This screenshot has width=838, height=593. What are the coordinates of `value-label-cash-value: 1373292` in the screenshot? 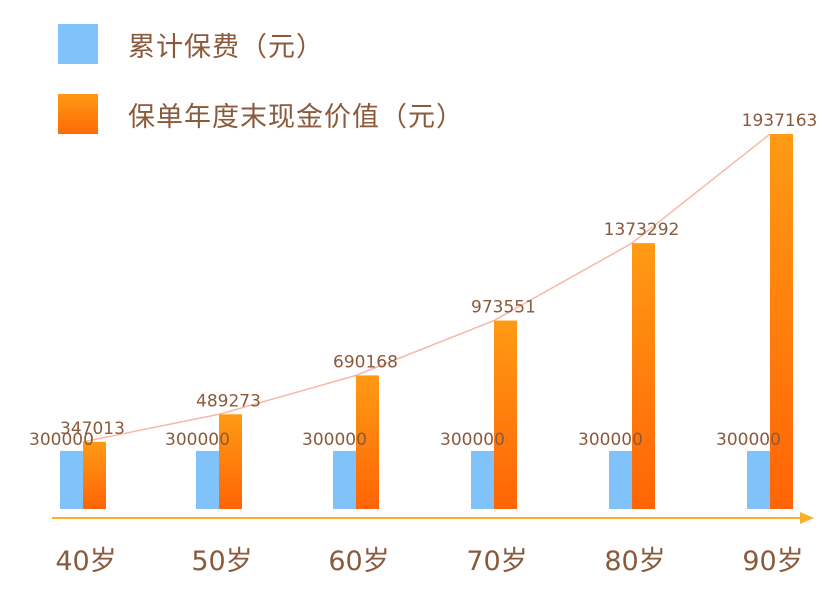 It's located at (642, 230).